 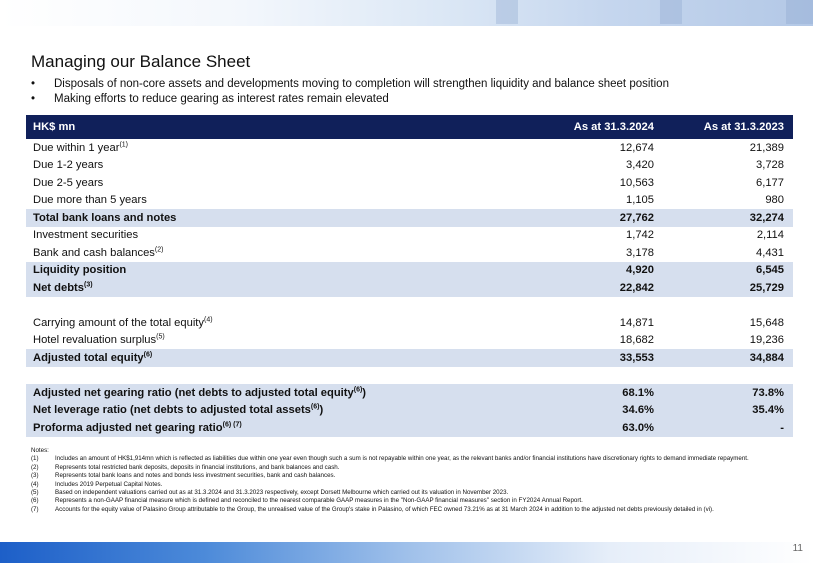 What do you see at coordinates (770, 235) in the screenshot?
I see `value-2023: 2,114` at bounding box center [770, 235].